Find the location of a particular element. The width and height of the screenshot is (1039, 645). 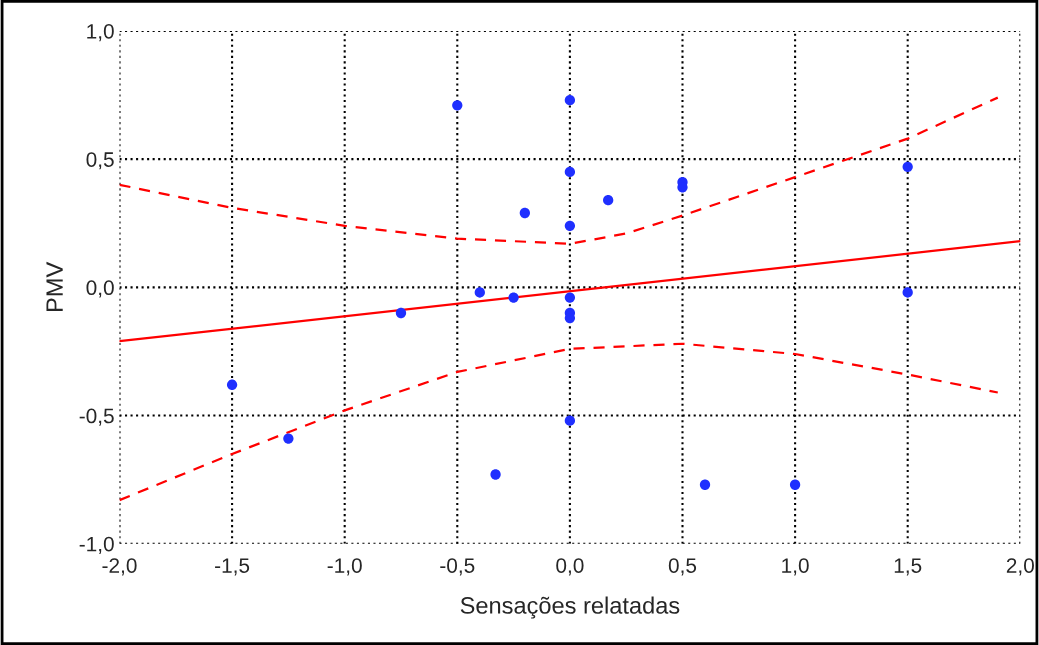

y-tick-label: 0,0 is located at coordinates (100, 289).